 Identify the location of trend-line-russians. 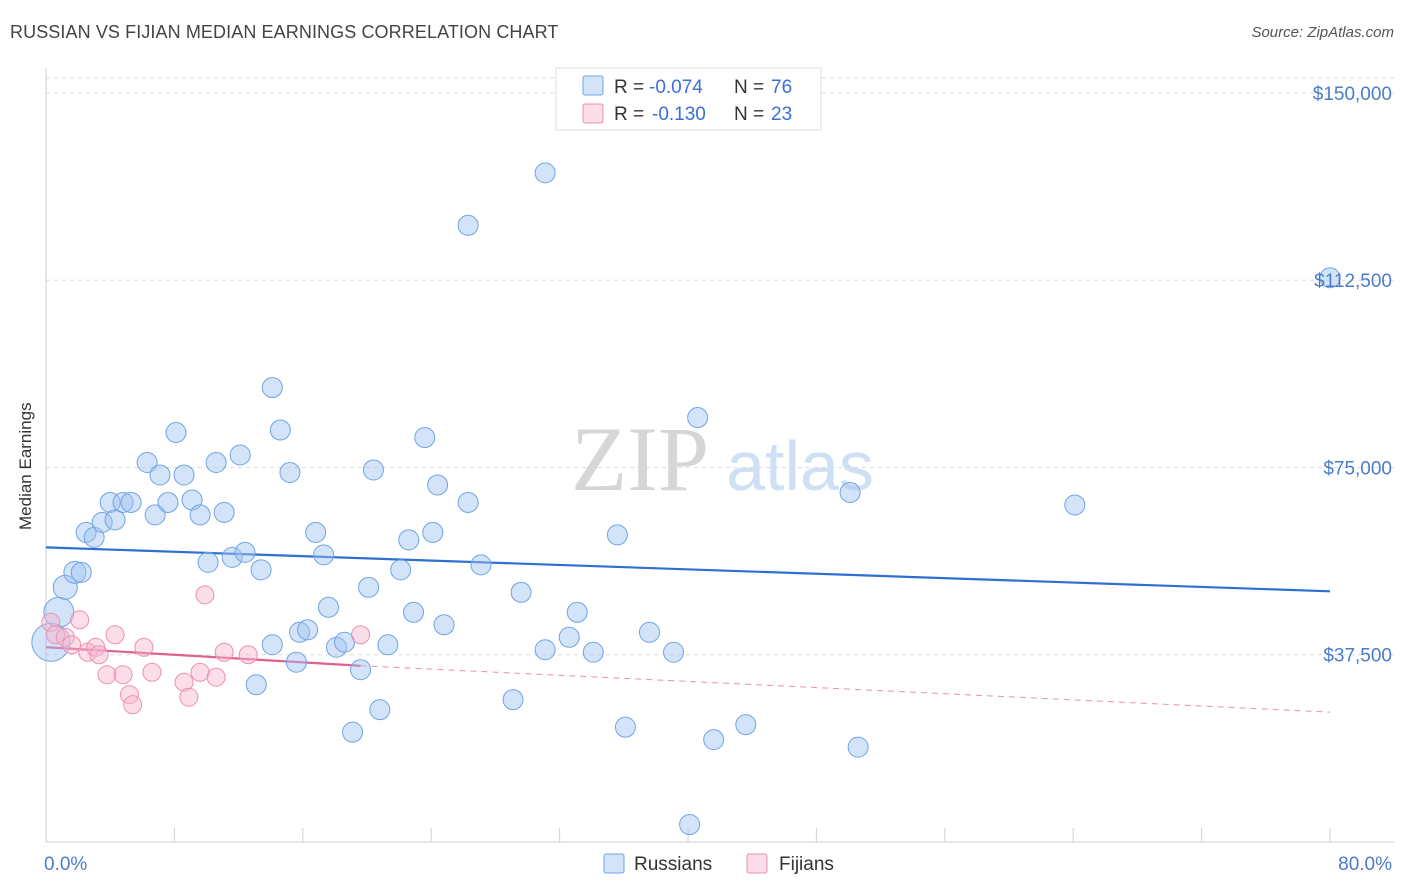
(688, 569).